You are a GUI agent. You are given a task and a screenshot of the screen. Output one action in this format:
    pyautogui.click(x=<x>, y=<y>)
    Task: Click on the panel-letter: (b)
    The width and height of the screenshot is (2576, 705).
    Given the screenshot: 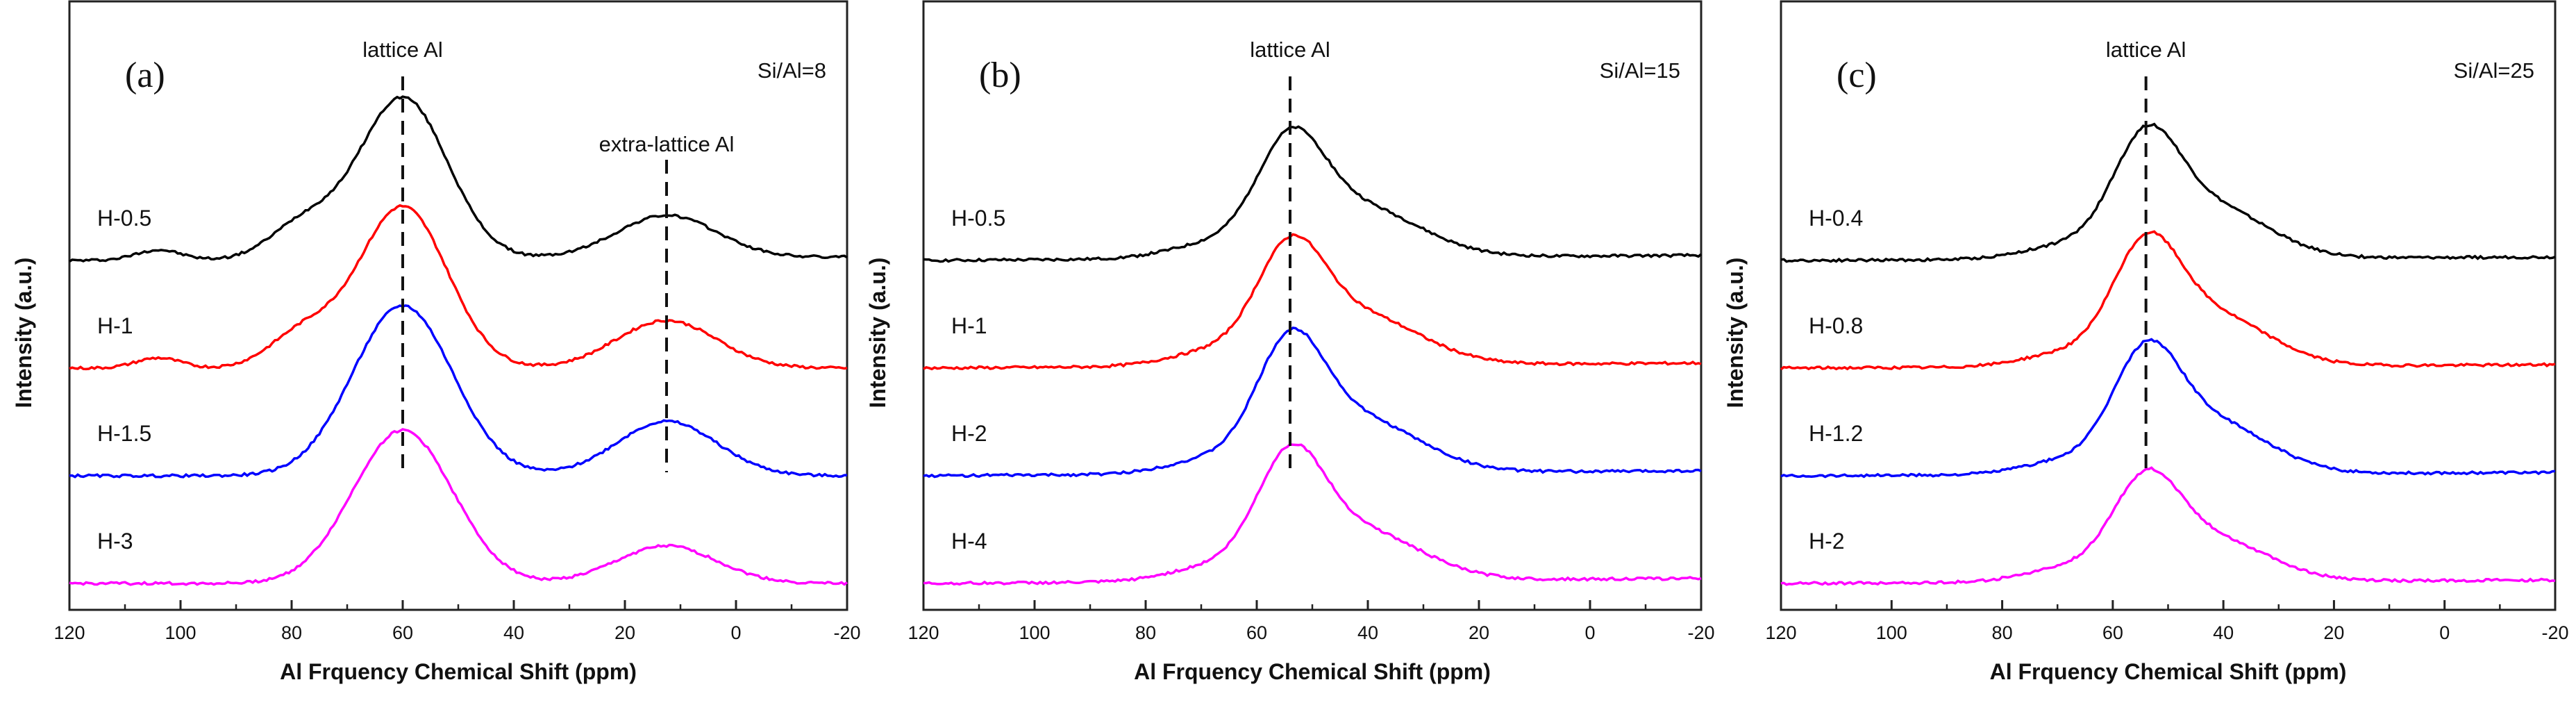 What is the action you would take?
    pyautogui.click(x=1000, y=75)
    